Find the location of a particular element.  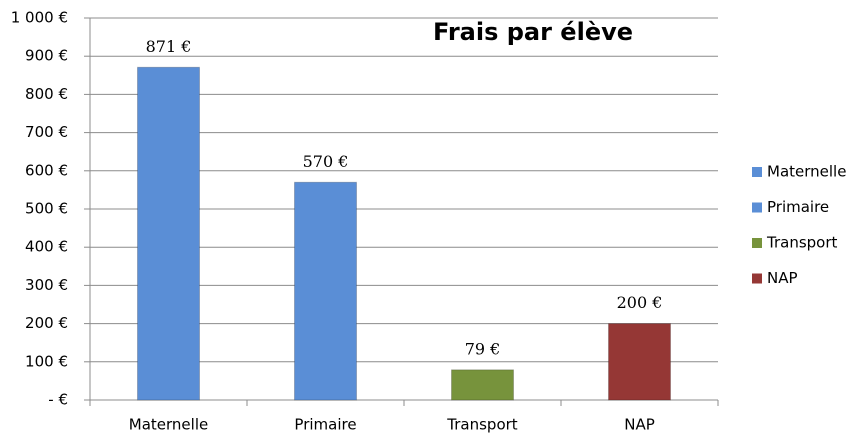

x-tick-label: NAP is located at coordinates (639, 425).